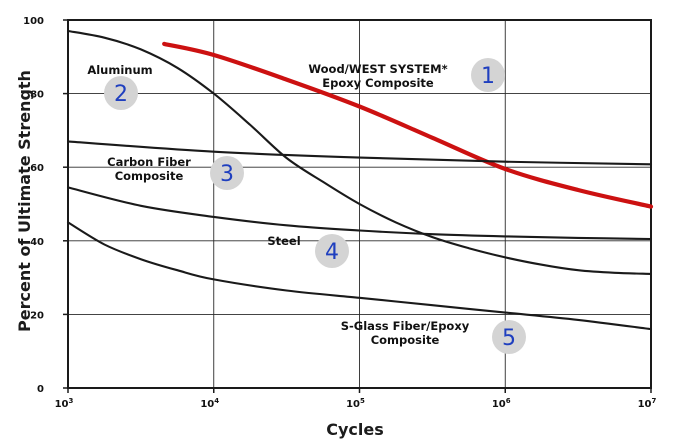  I want to click on series-label-line: Epoxy Composite, so click(378, 83).